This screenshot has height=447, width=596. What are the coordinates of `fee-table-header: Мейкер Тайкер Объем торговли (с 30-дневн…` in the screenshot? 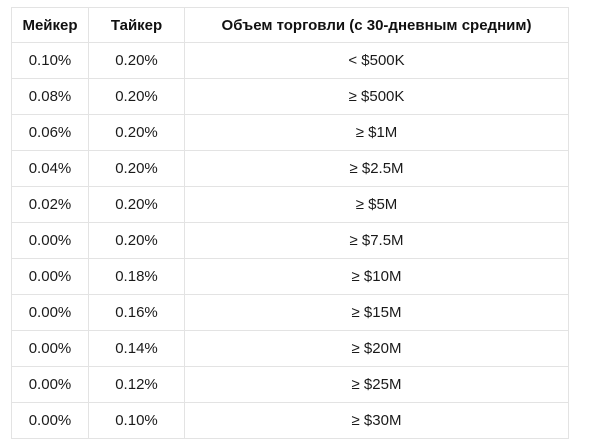 It's located at (290, 25).